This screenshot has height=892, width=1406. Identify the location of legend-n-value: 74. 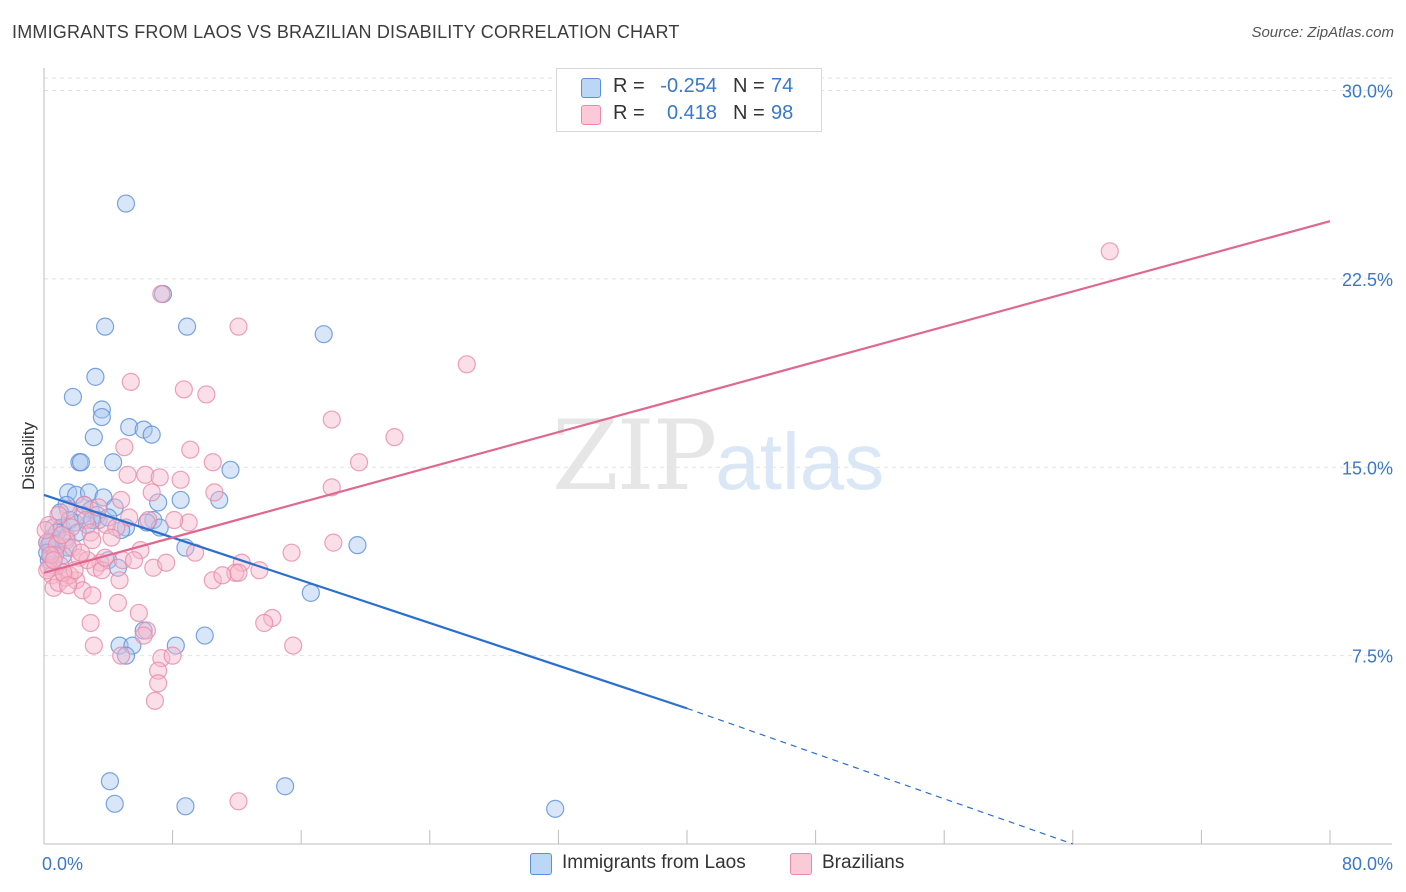
(782, 86).